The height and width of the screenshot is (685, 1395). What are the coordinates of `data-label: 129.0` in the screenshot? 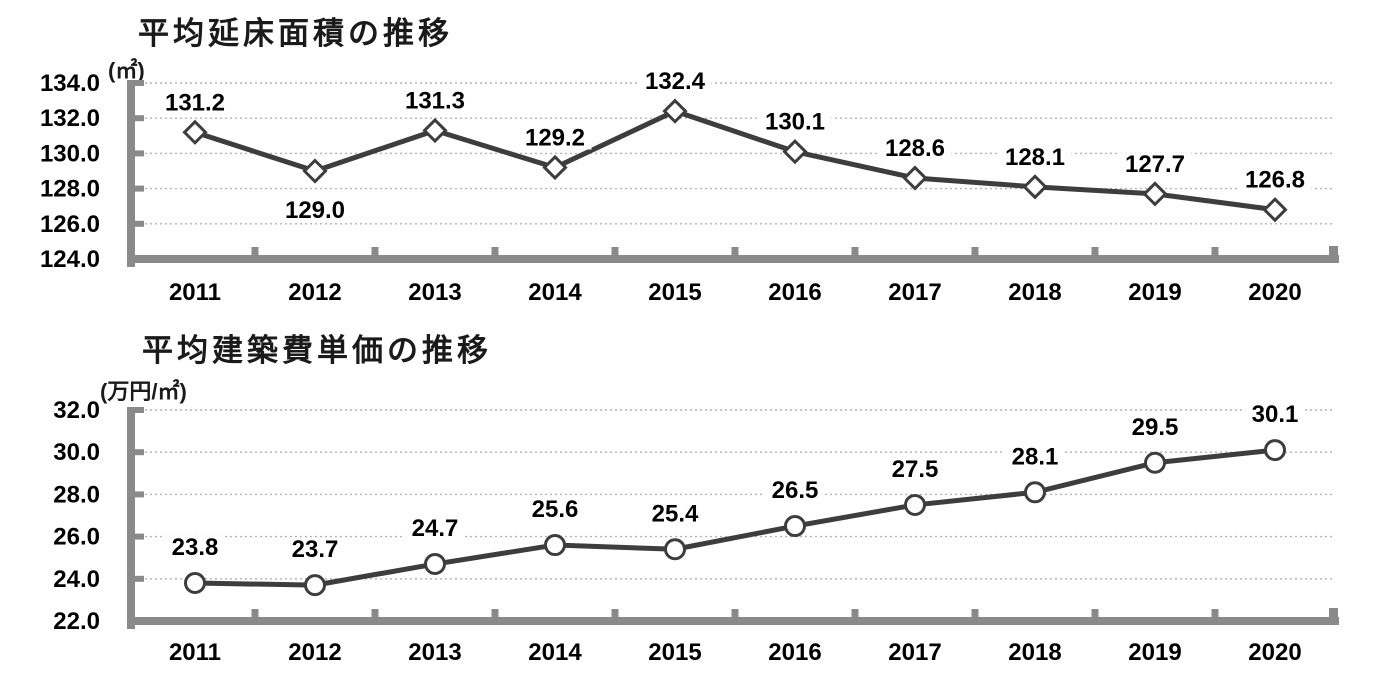 It's located at (315, 210).